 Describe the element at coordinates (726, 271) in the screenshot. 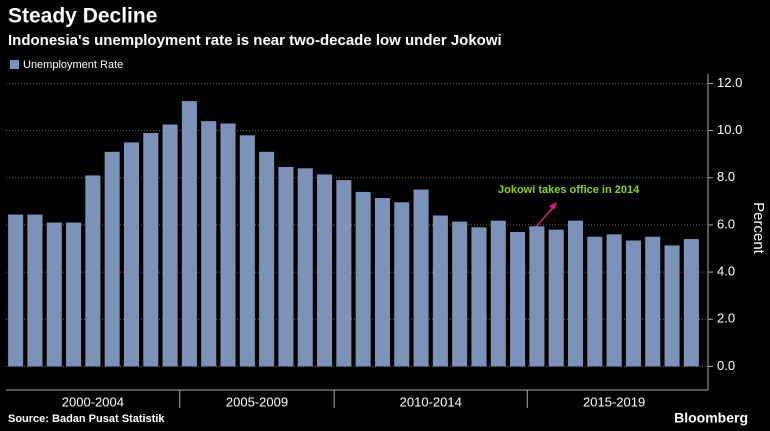

I see `y-tick-label: 4.0` at that location.